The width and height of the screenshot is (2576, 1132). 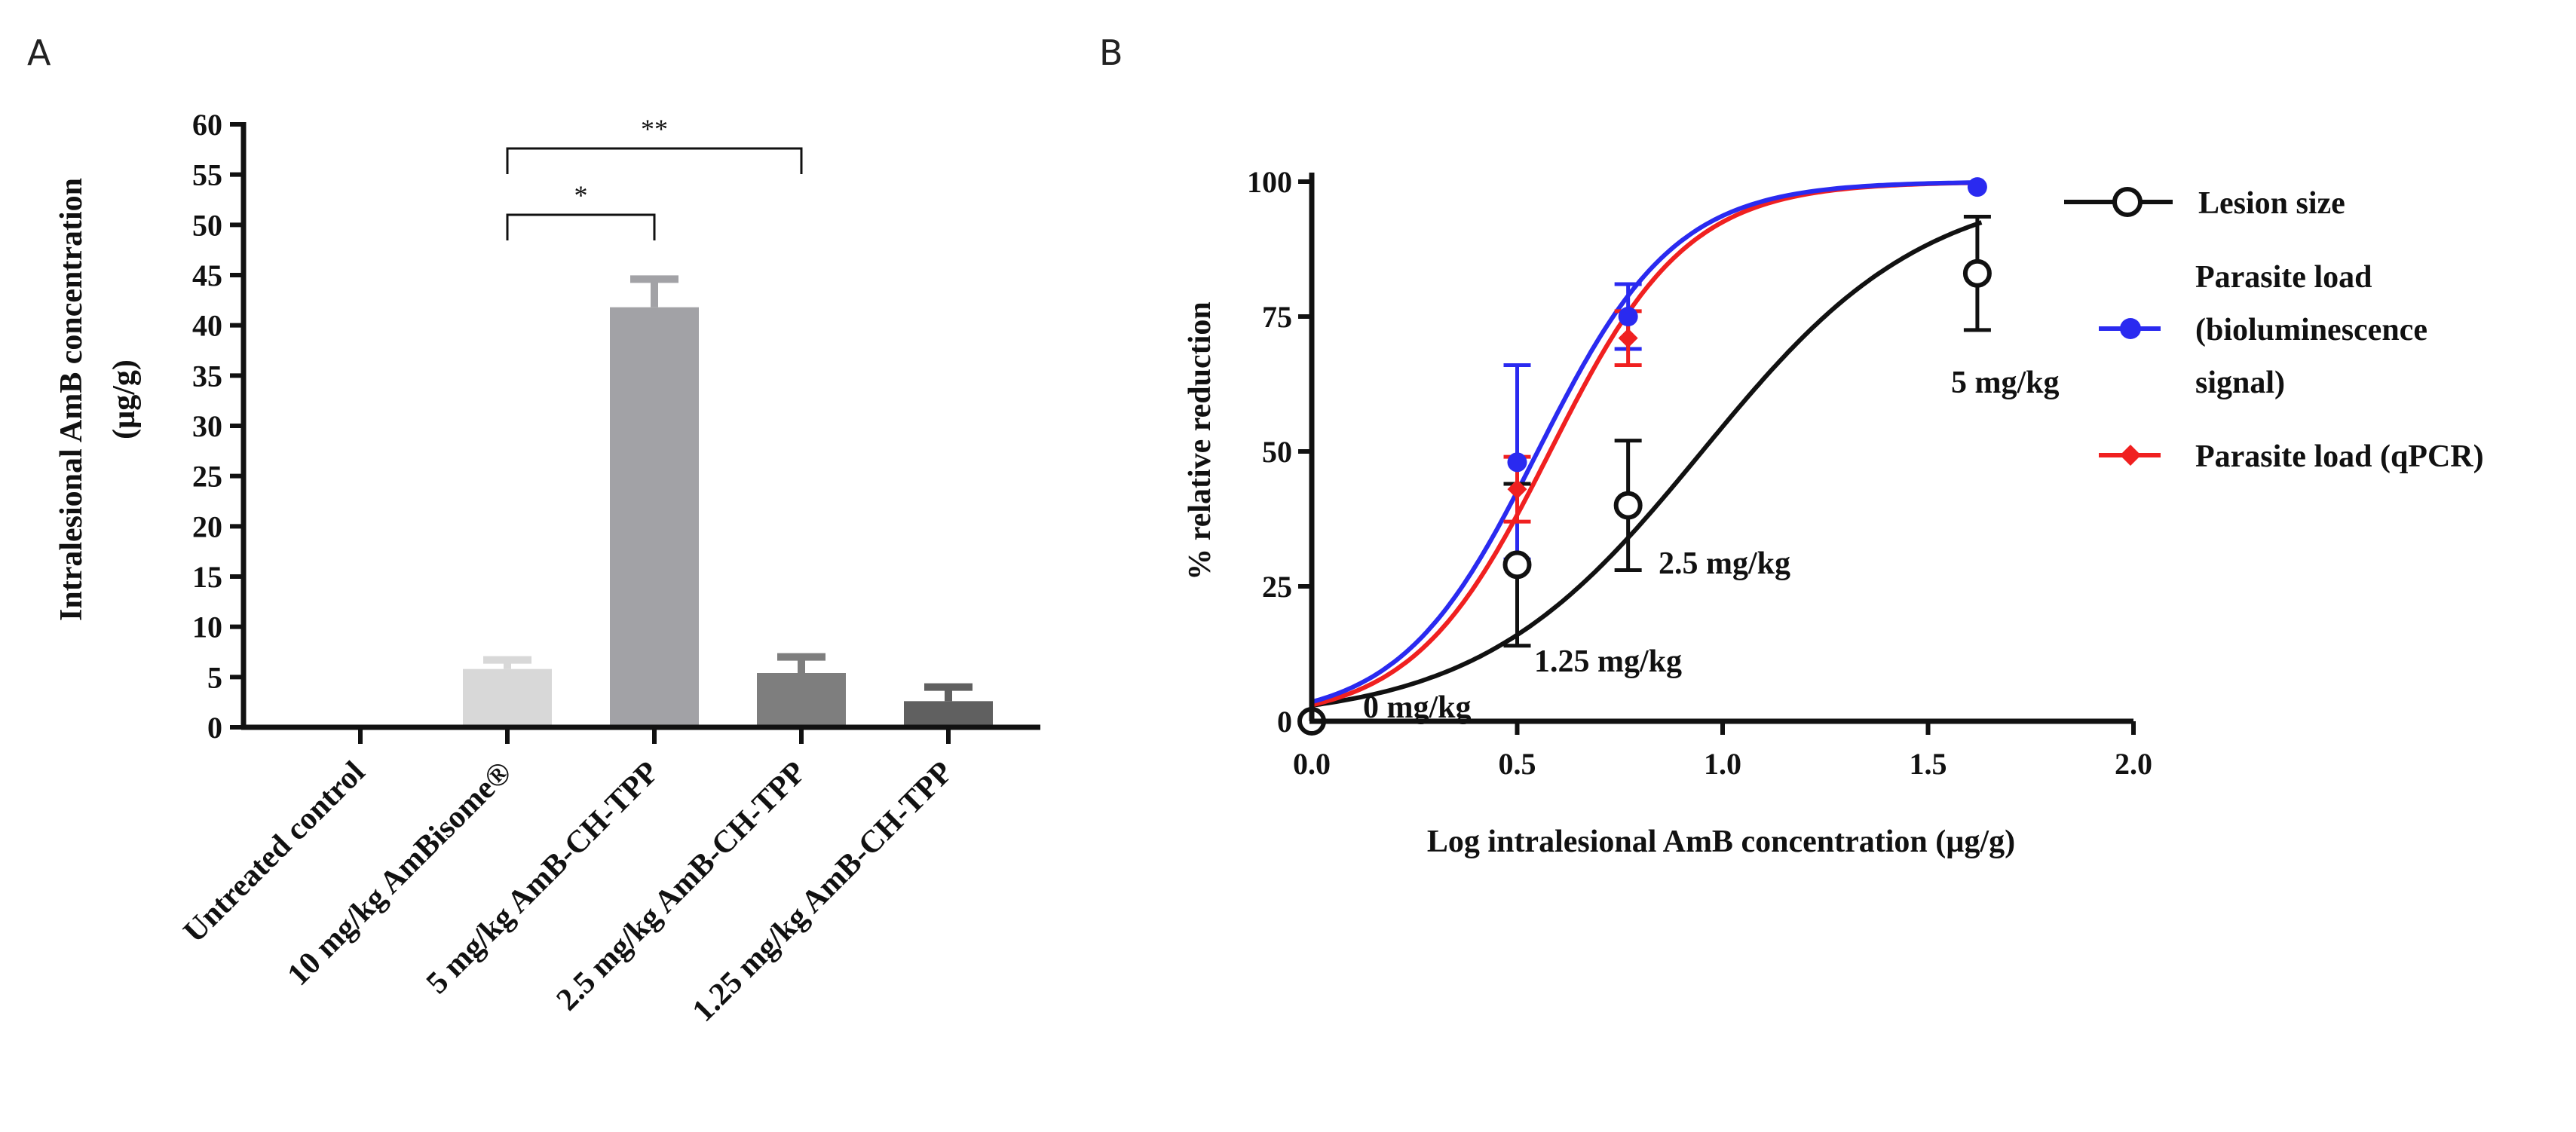 I want to click on annotation-2-5mgkg: 2.5 mg/kg, so click(x=1724, y=564).